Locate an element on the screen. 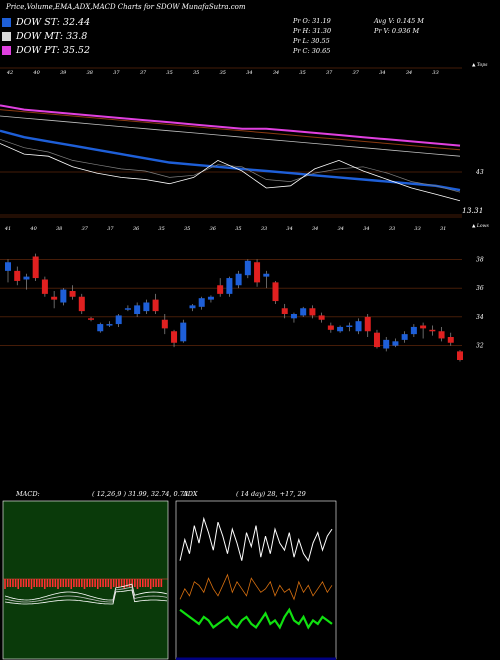  ema-tick-label: 33 is located at coordinates (435, 73).